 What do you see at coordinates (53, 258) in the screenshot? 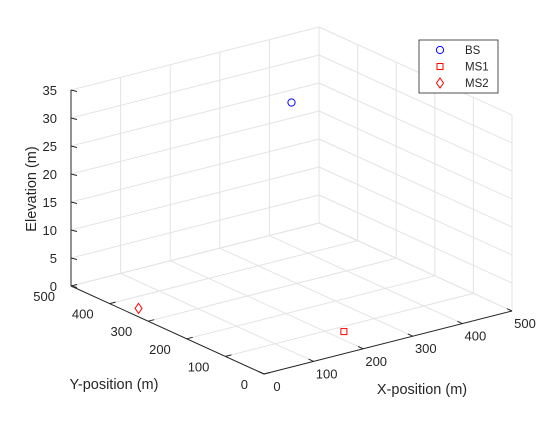
I see `z-tick-label: 5` at bounding box center [53, 258].